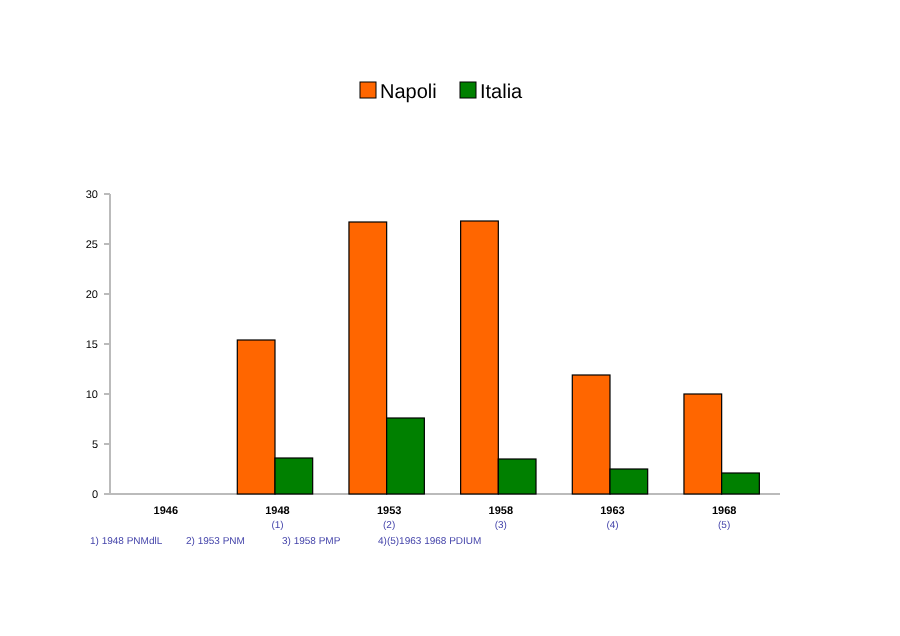 This screenshot has width=900, height=636. Describe the element at coordinates (408, 93) in the screenshot. I see `legend-label: Napoli` at that location.